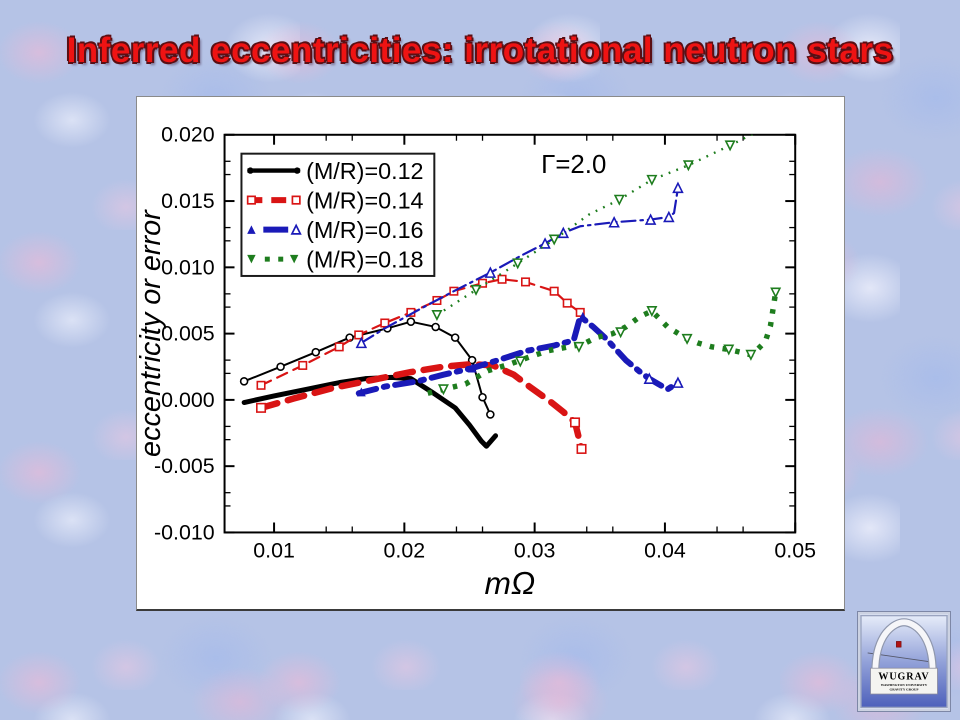  What do you see at coordinates (364, 201) in the screenshot?
I see `legend-label: (M/R)=0.14` at bounding box center [364, 201].